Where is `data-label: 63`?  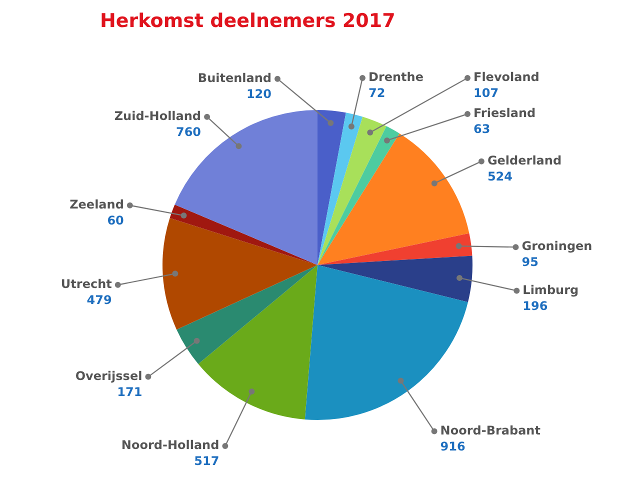 data-label: 63 is located at coordinates (482, 129).